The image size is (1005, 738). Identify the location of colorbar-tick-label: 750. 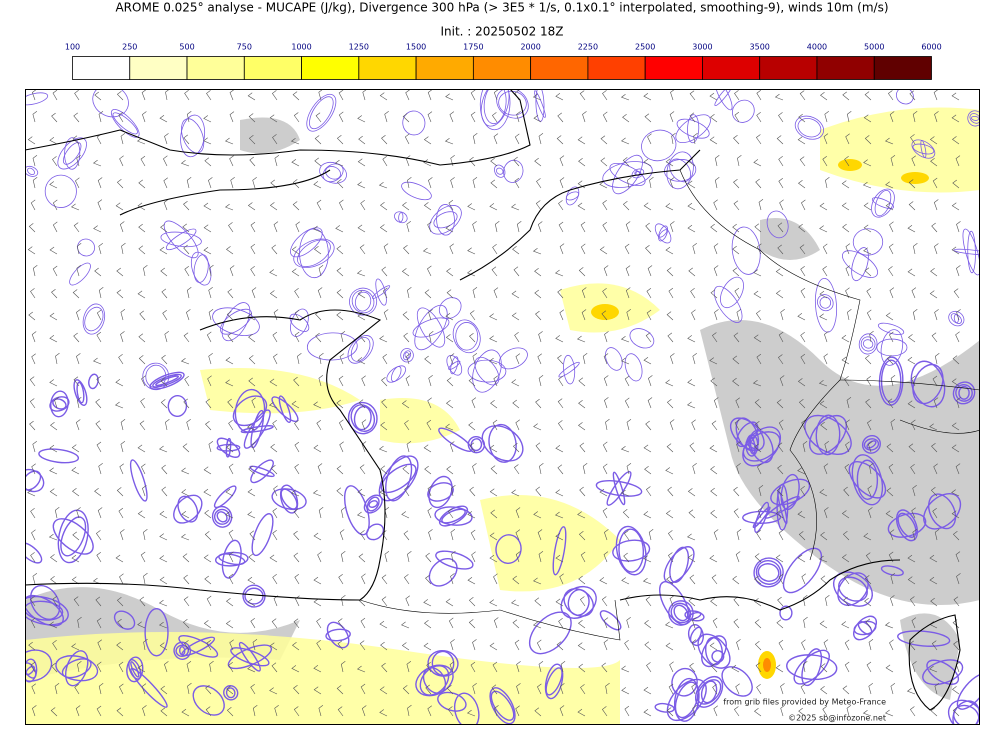
(244, 47).